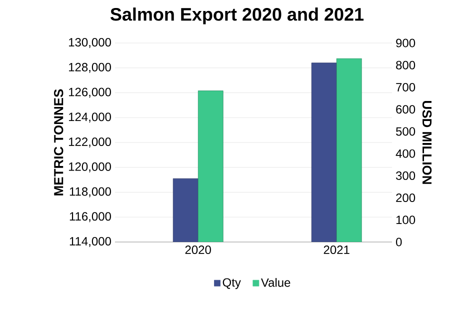  What do you see at coordinates (198, 250) in the screenshot?
I see `x-tick-label: 2020` at bounding box center [198, 250].